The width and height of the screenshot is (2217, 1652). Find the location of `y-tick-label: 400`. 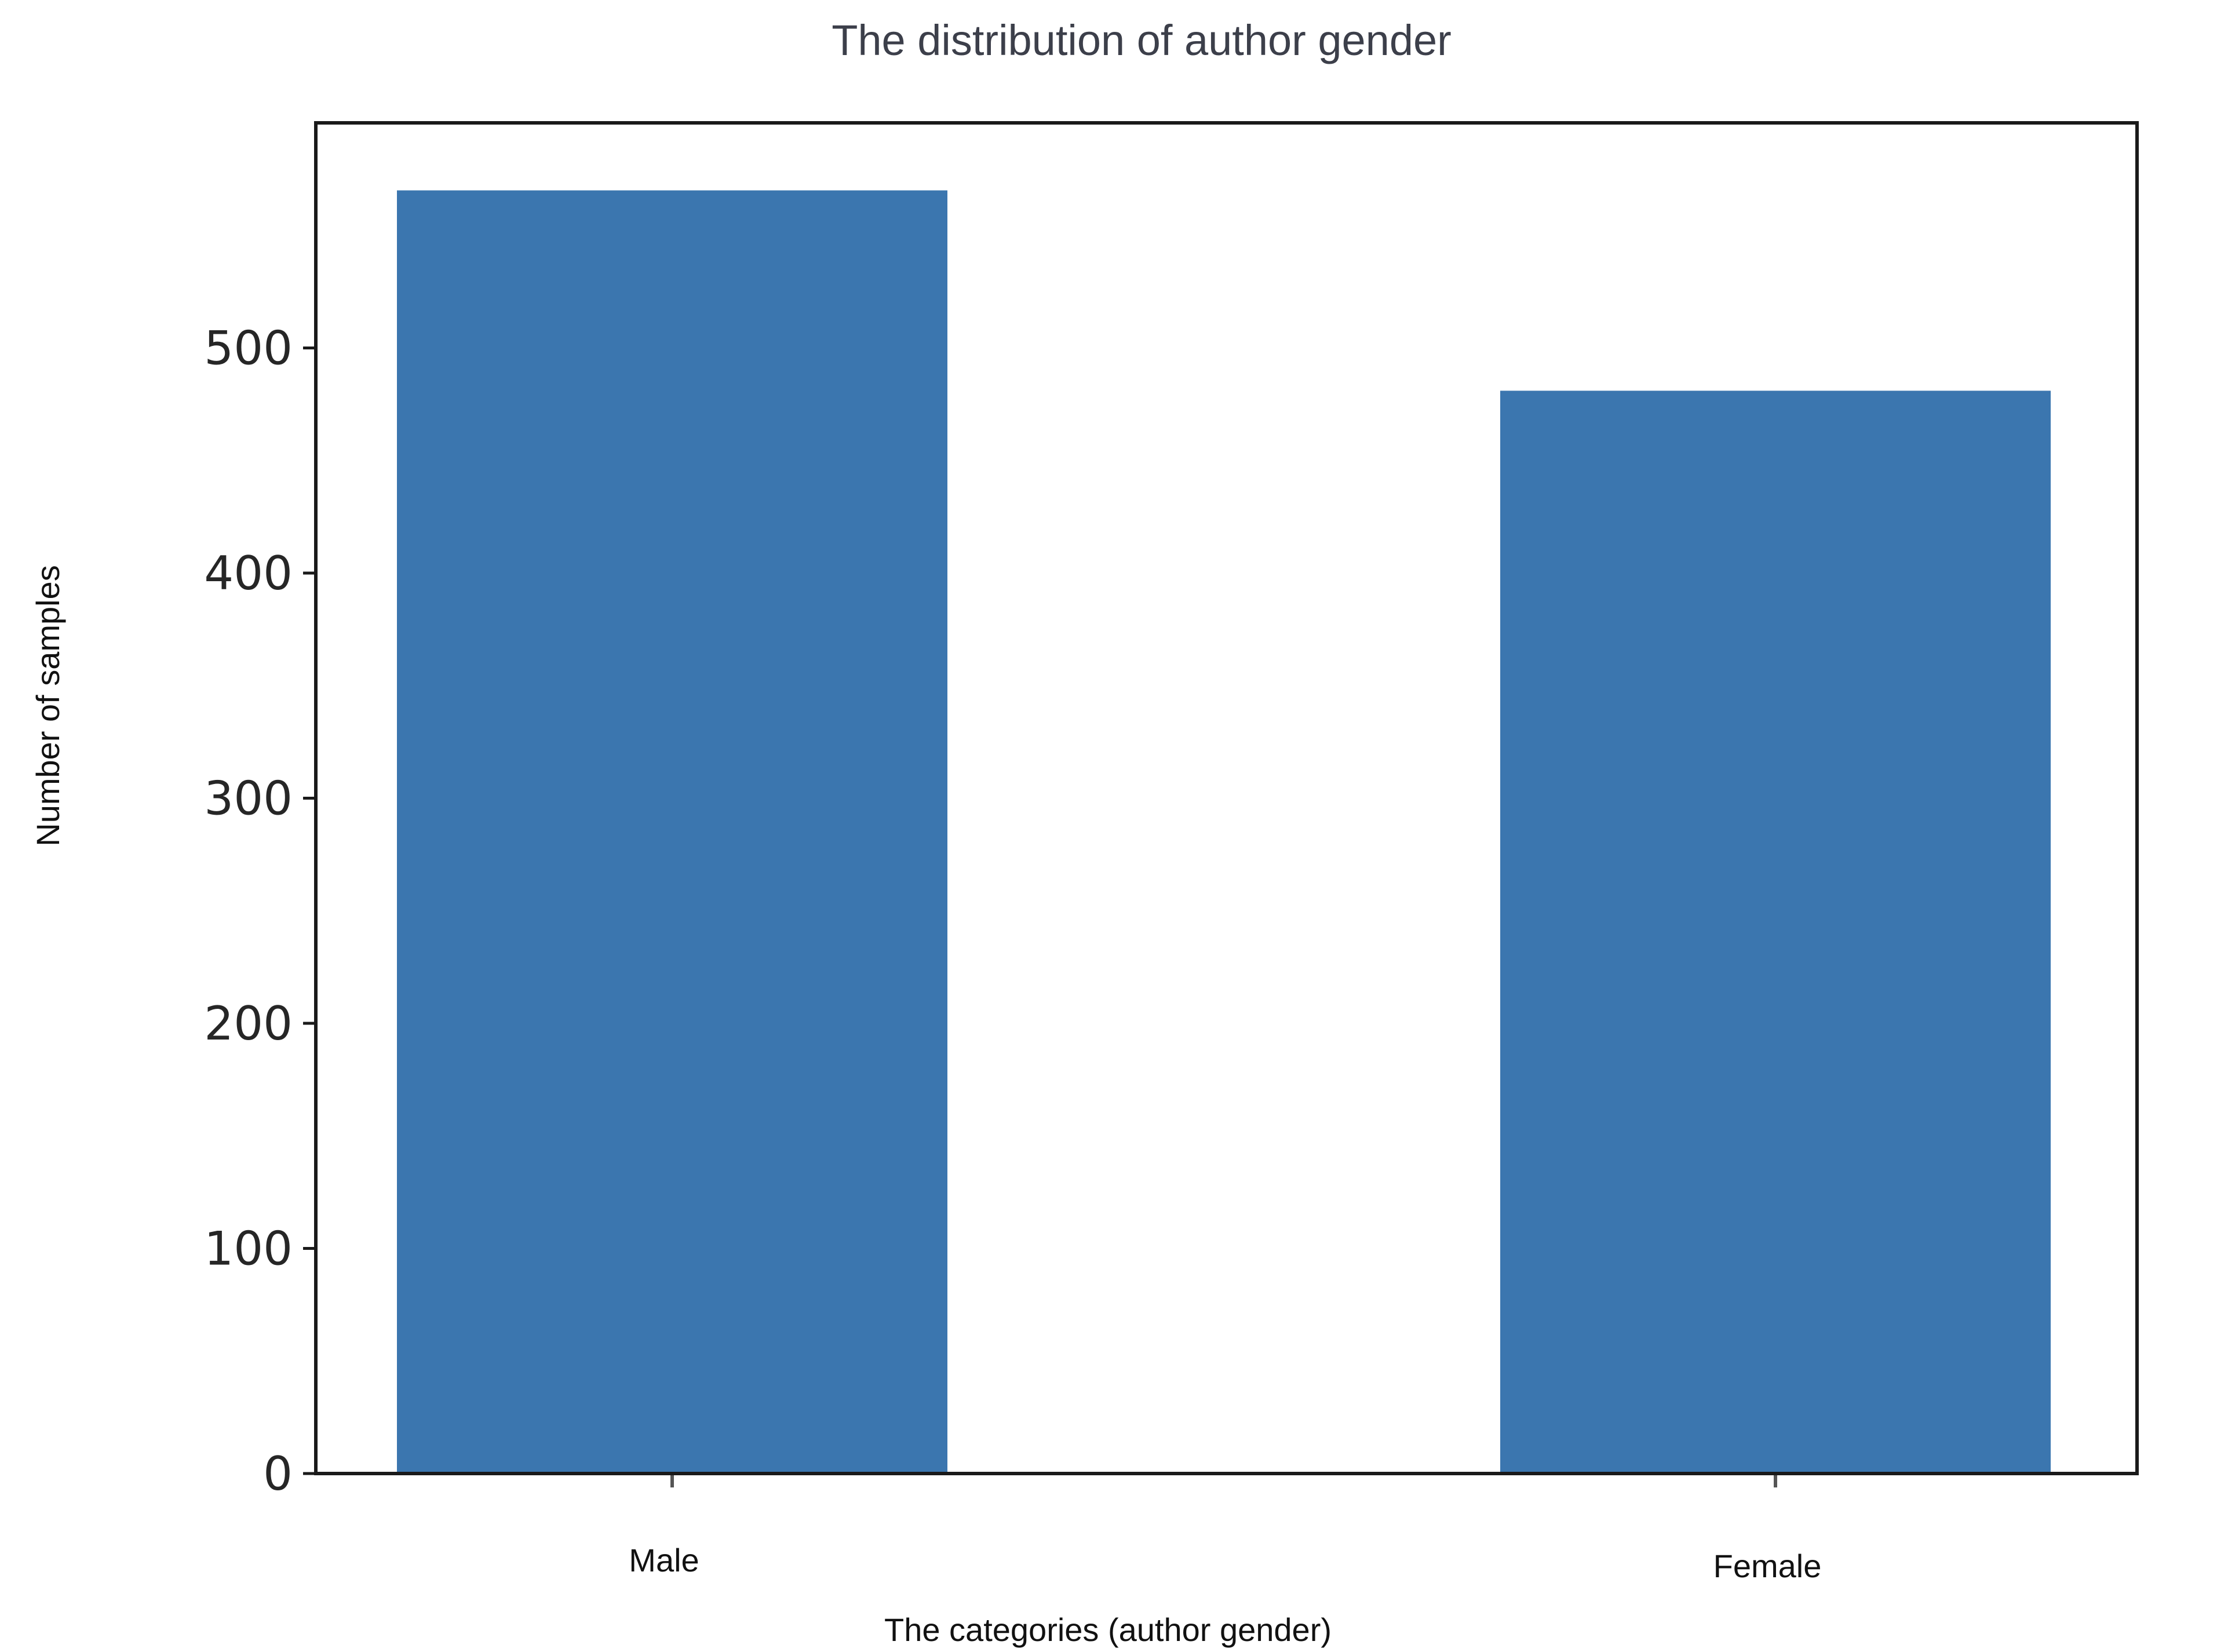

y-tick-label: 400 is located at coordinates (248, 573).